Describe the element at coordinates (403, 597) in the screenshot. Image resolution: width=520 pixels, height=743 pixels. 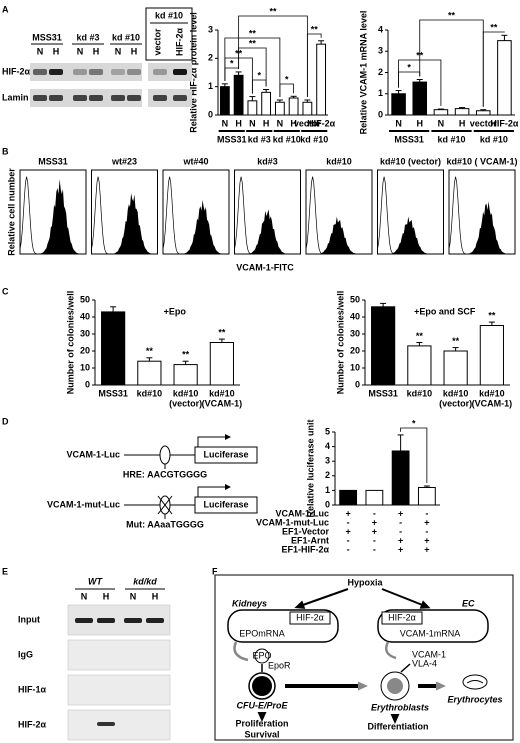
I see `hypoxia-arrow` at that location.